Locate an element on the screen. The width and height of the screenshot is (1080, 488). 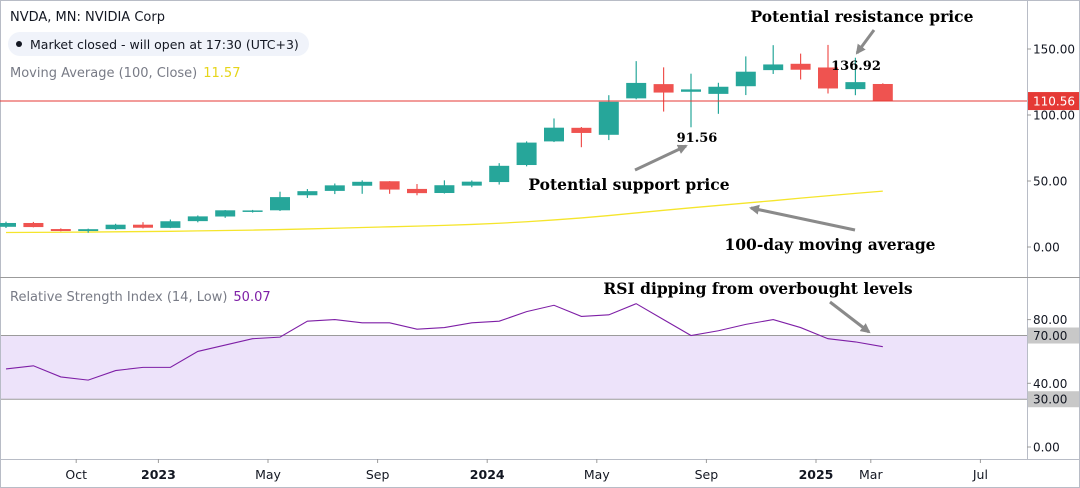
price-tick-label: 50.00 is located at coordinates (1050, 182).